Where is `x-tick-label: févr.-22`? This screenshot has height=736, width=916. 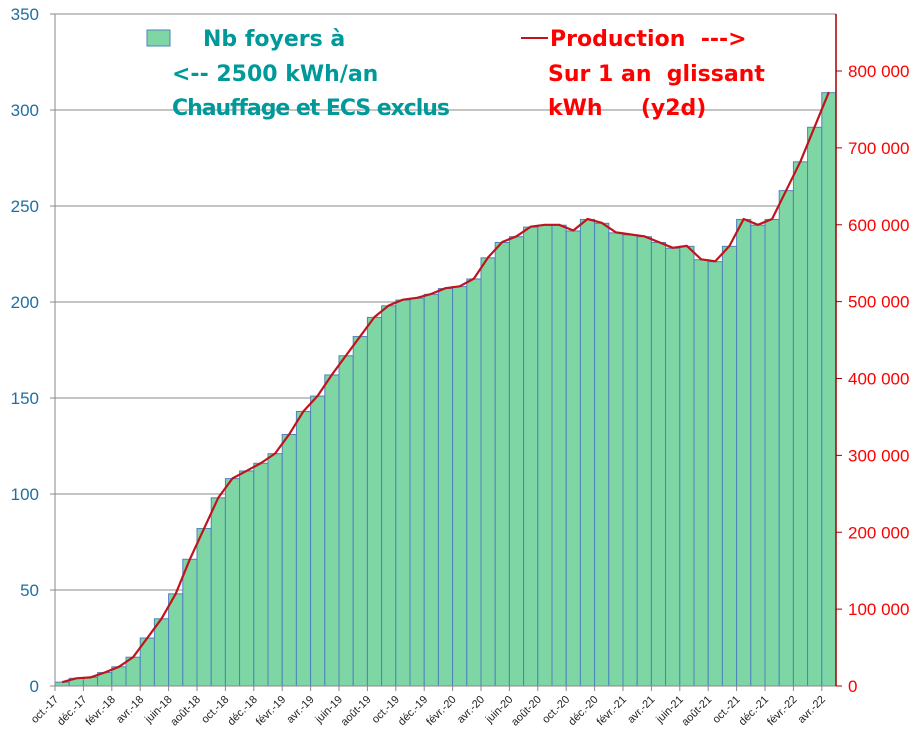 x-tick-label: févr.-22 is located at coordinates (782, 711).